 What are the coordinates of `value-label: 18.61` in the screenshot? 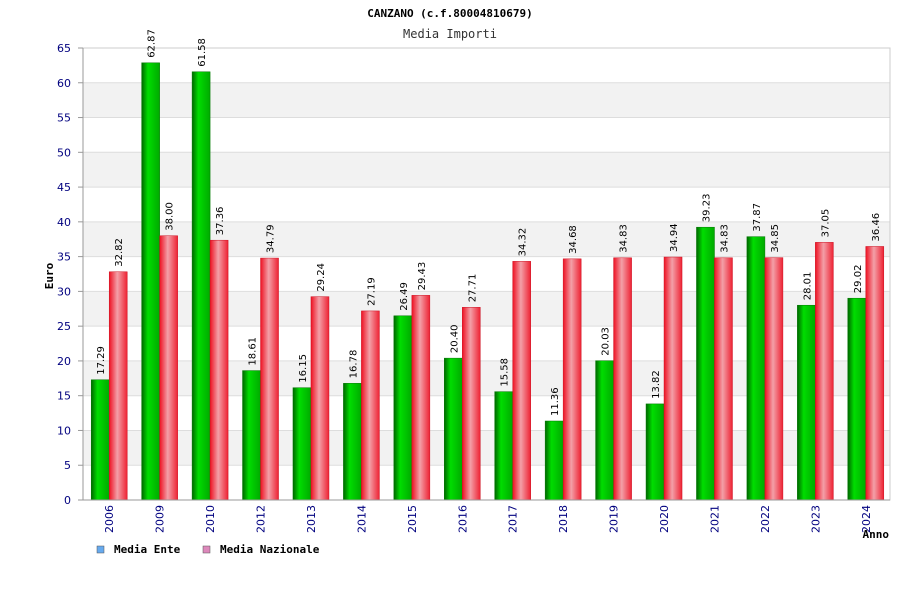 It's located at (253, 351).